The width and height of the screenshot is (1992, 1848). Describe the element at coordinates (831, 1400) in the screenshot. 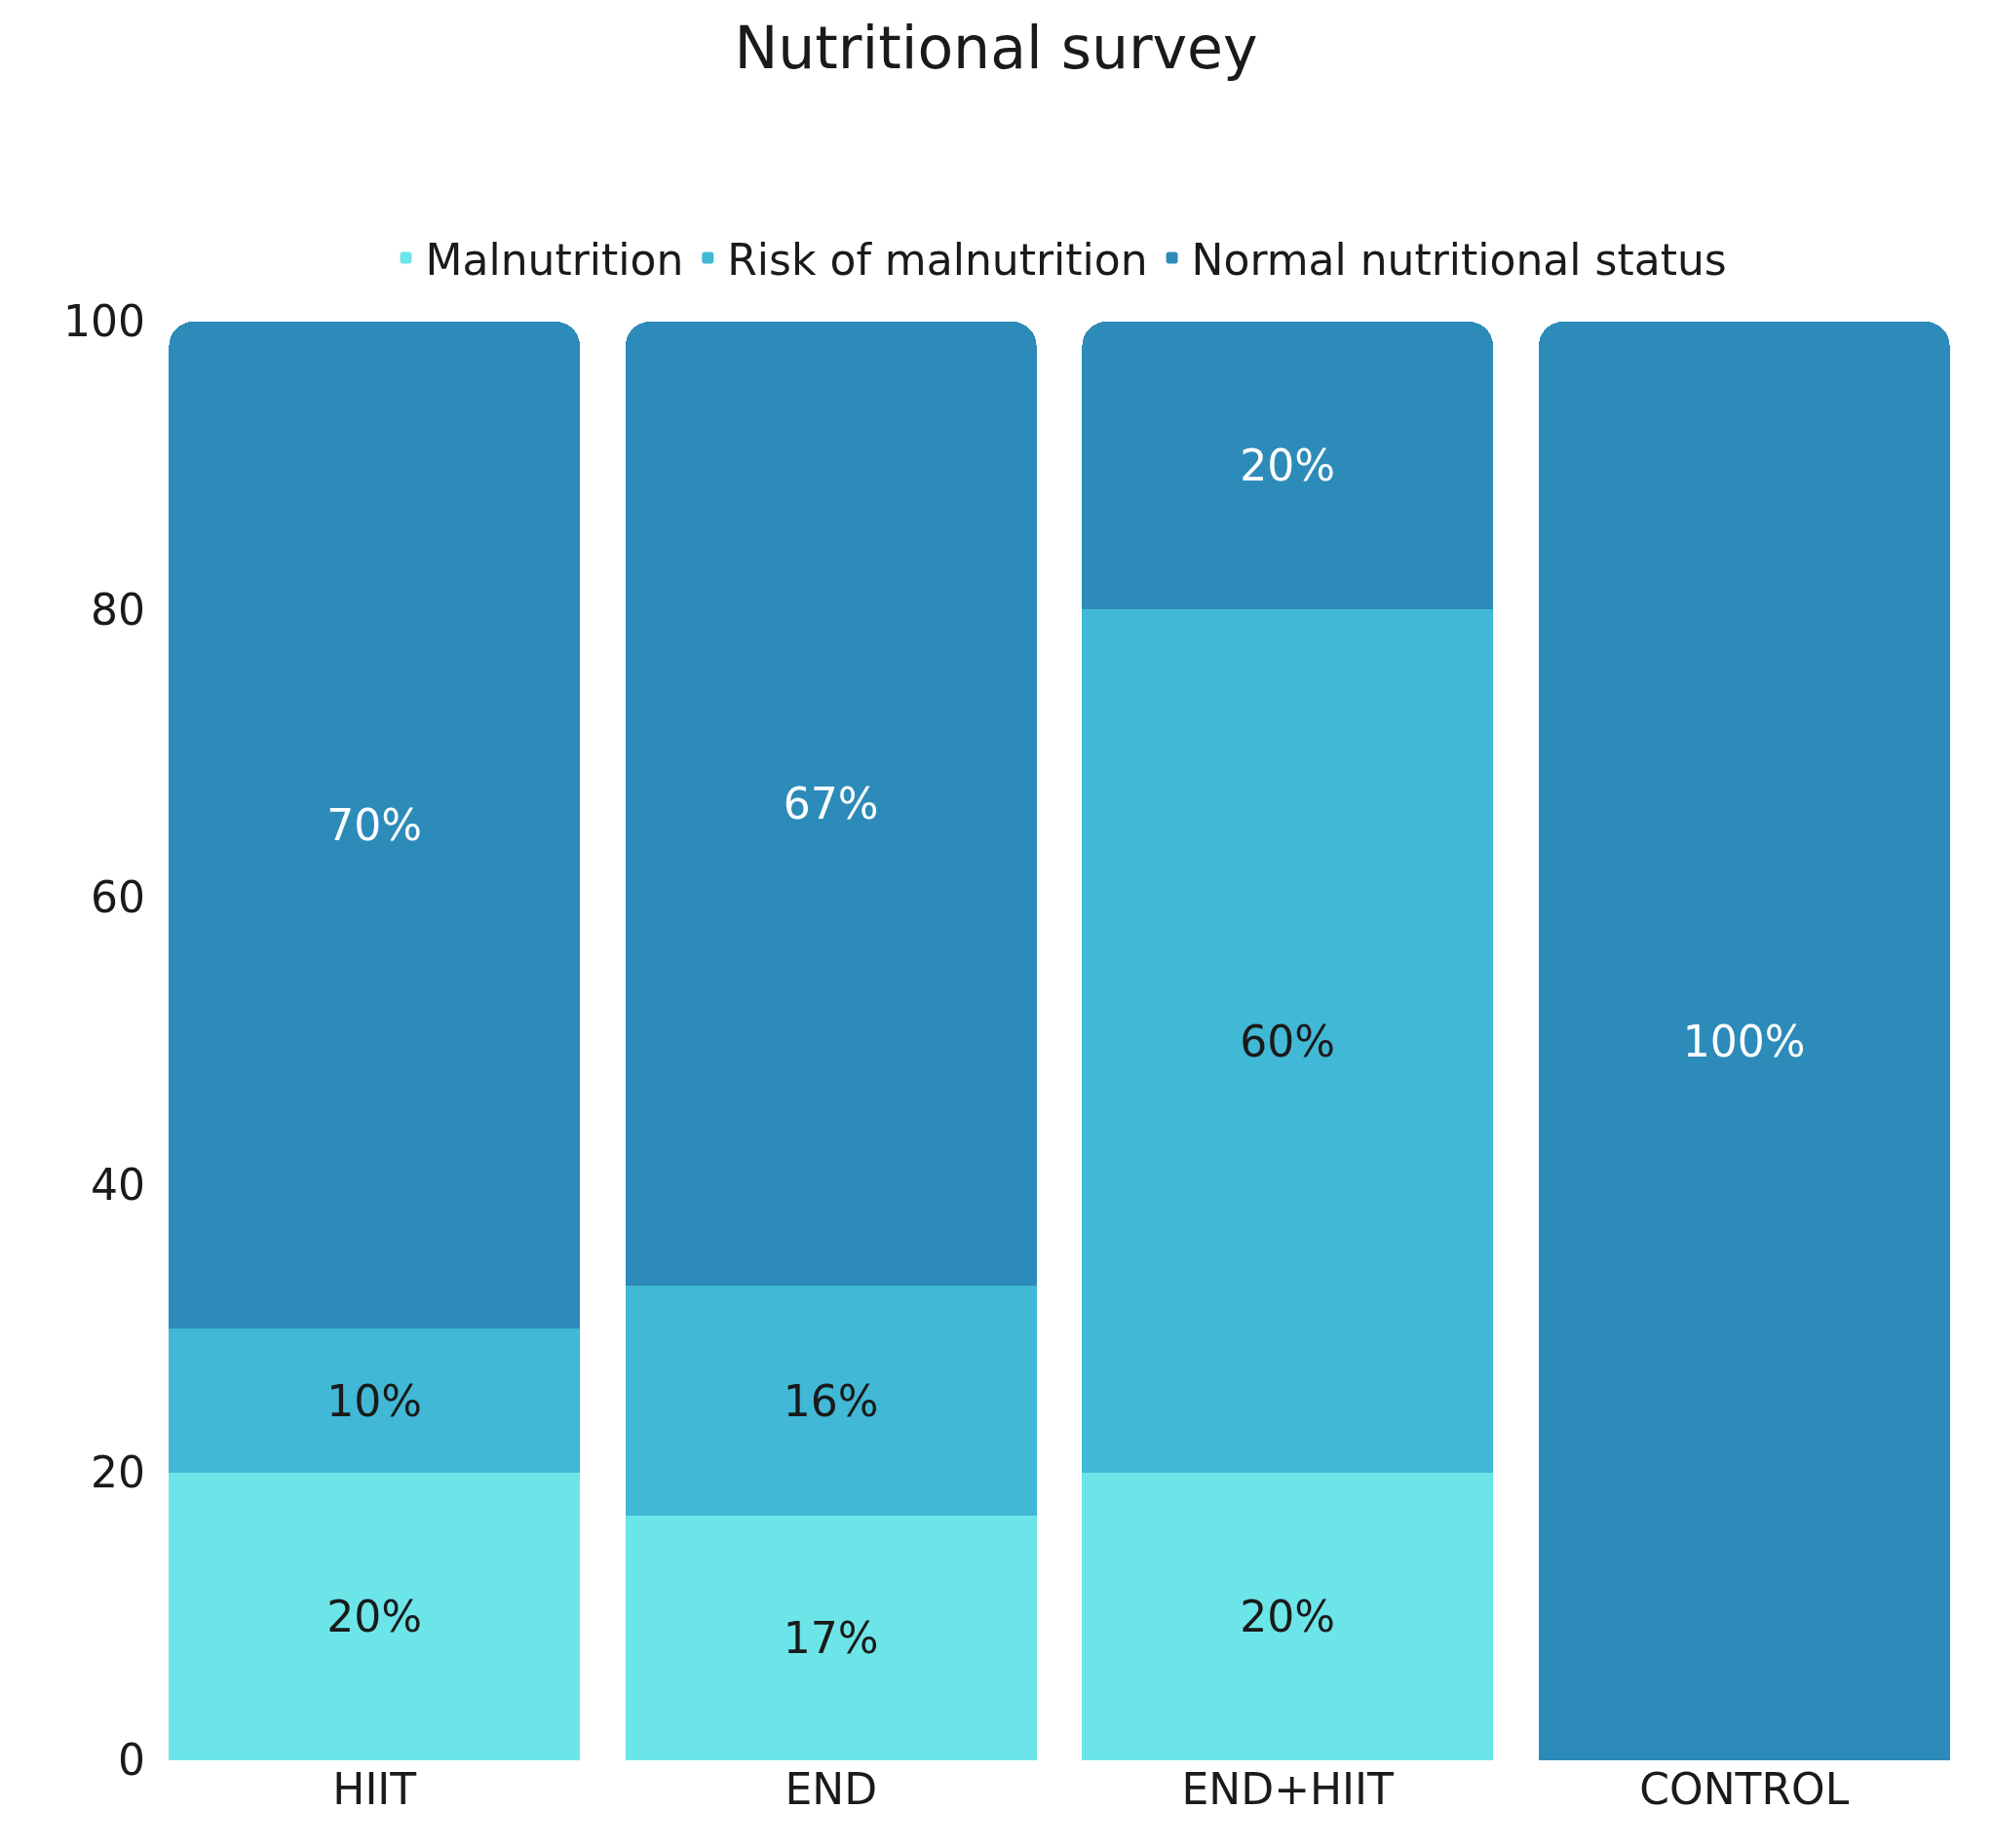

I see `data-label: 16%` at that location.